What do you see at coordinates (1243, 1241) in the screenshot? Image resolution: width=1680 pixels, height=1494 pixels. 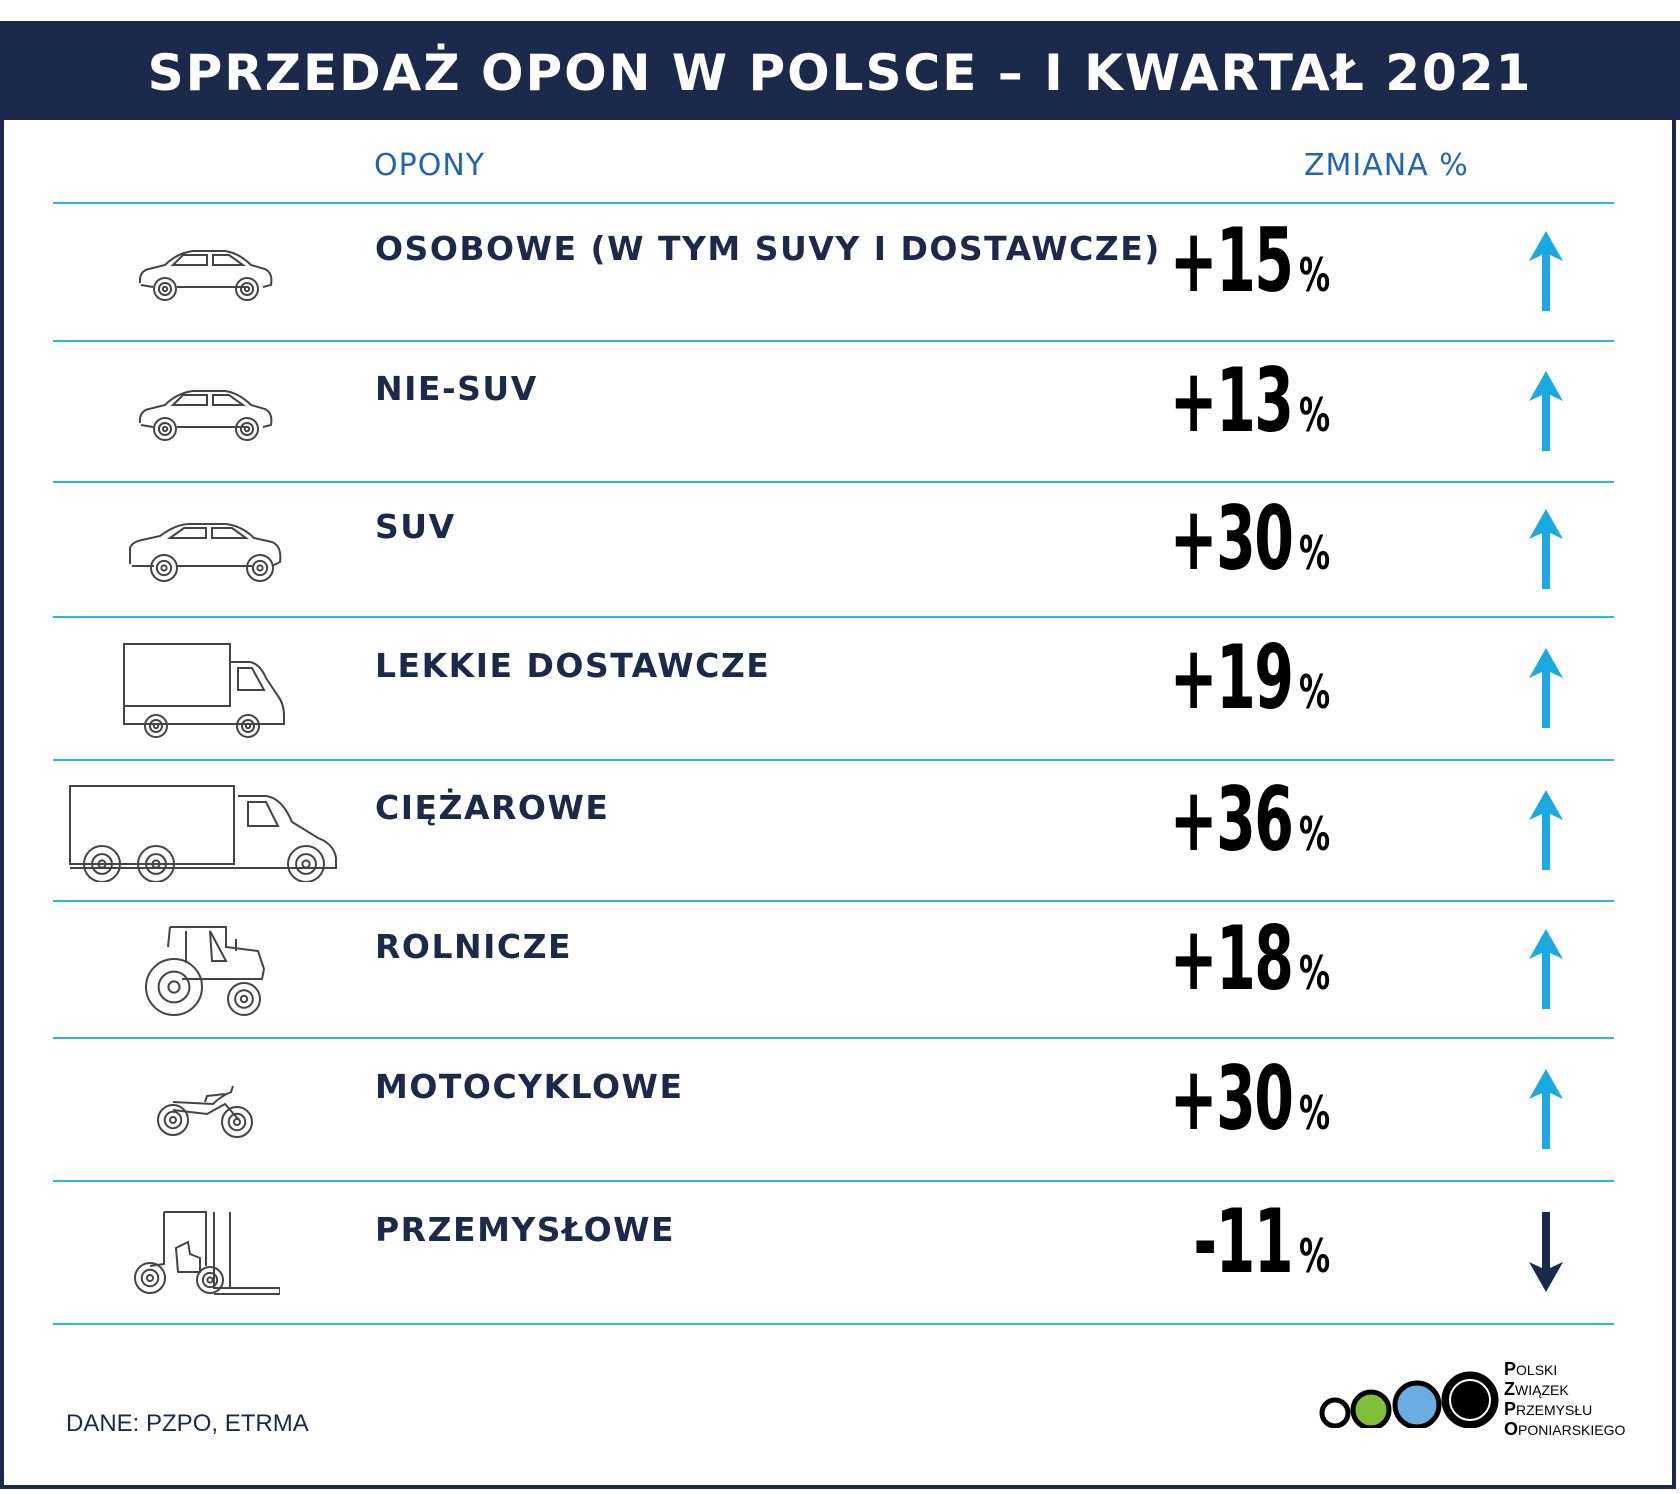 I see `change-number: -11` at bounding box center [1243, 1241].